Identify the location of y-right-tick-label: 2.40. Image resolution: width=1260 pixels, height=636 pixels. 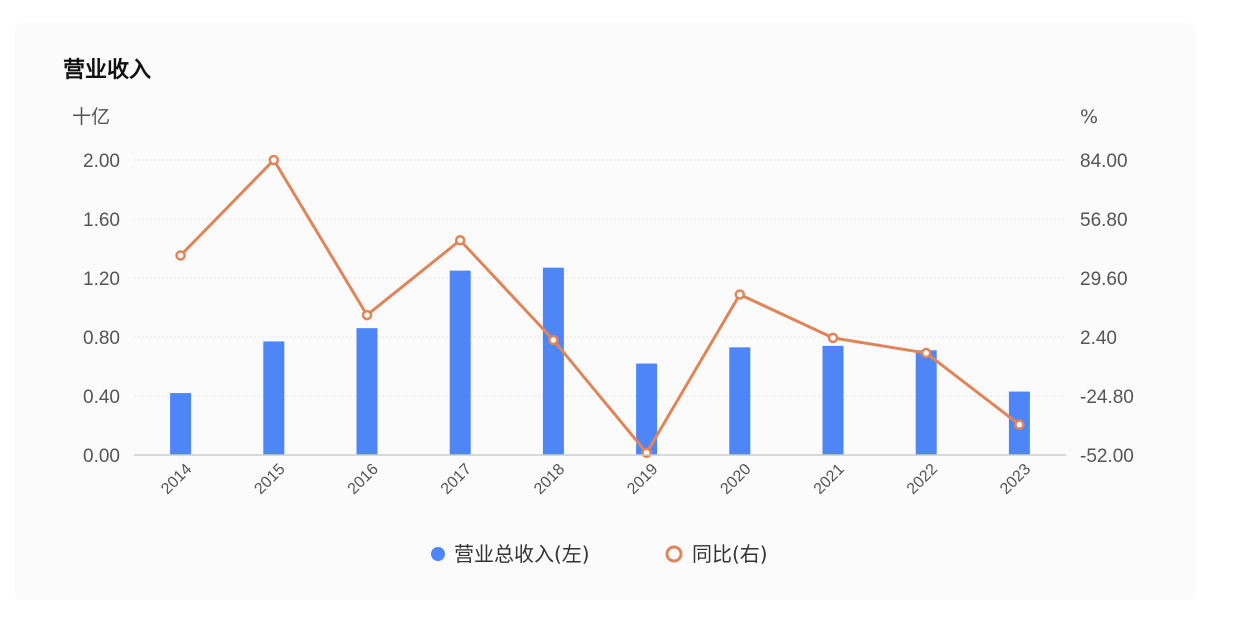
(1098, 338).